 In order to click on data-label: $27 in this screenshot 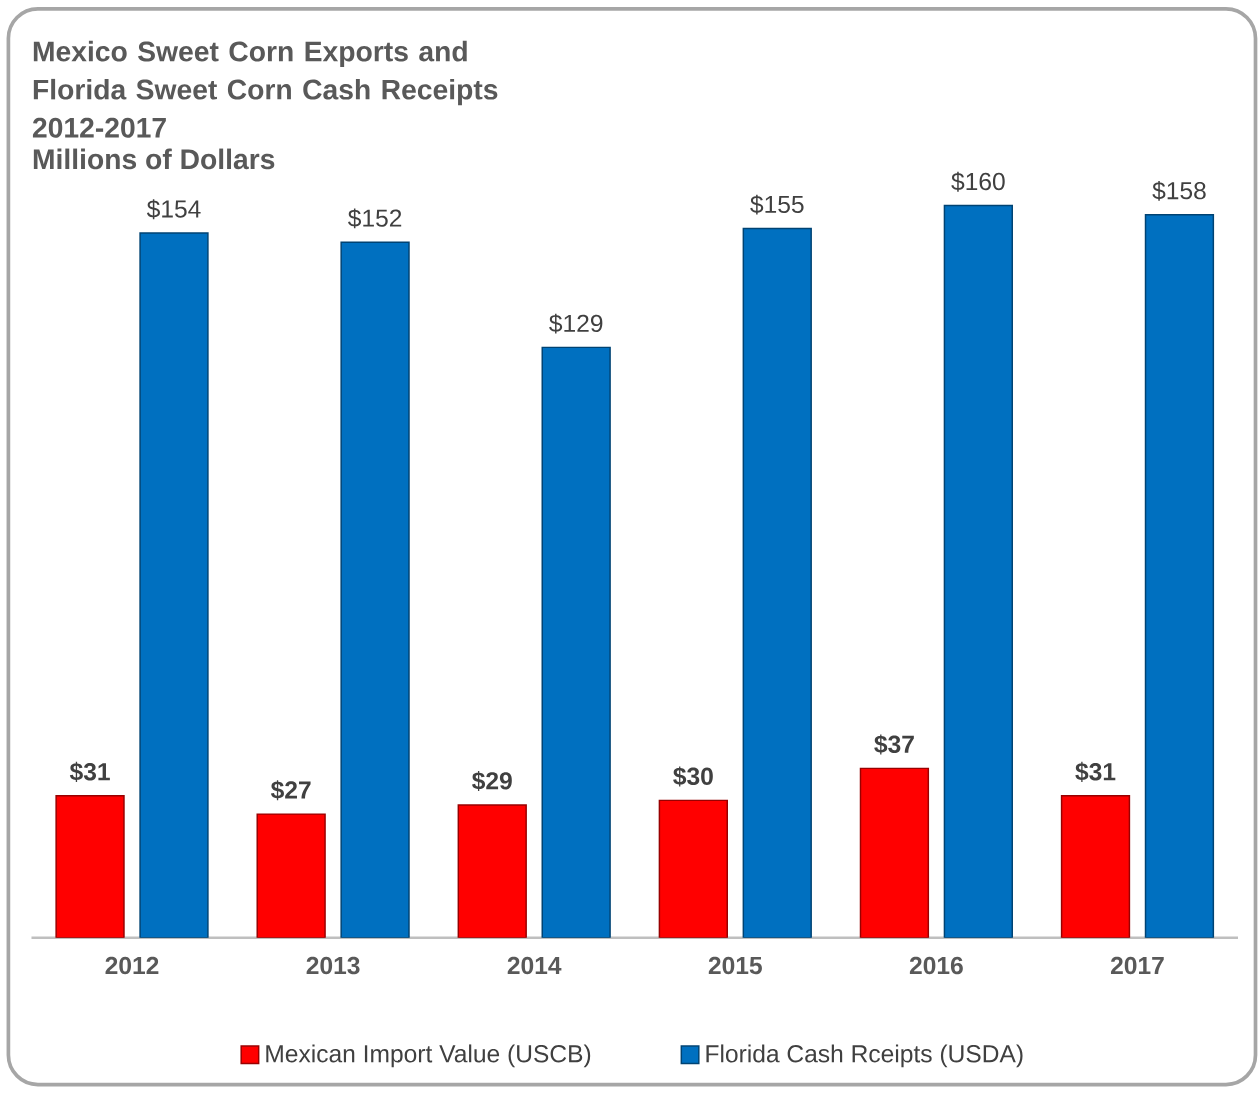, I will do `click(290, 790)`.